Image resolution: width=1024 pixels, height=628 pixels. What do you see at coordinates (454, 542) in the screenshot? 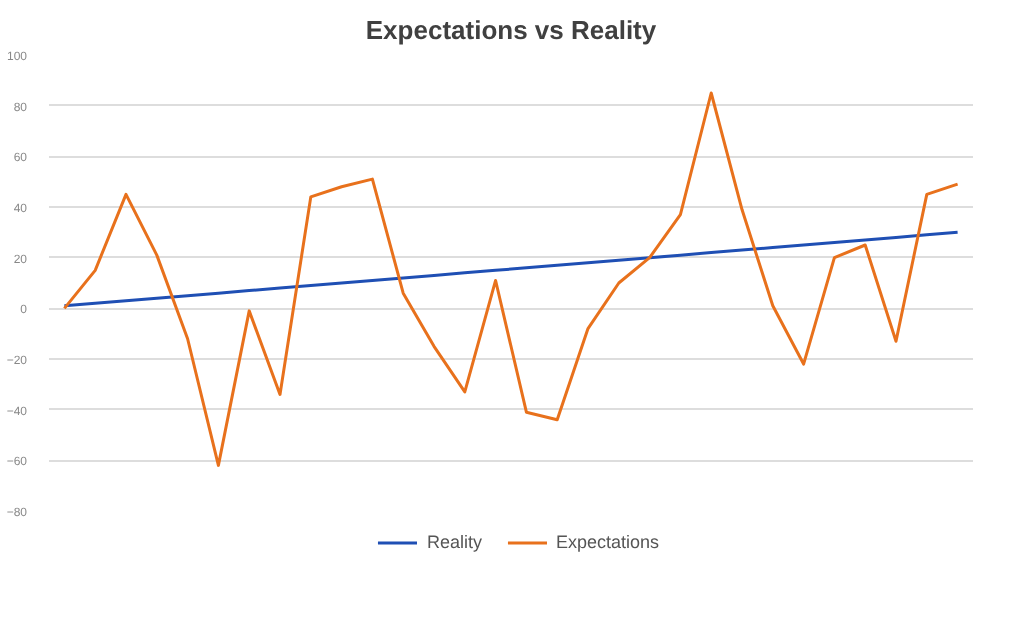
I see `legend-label: Reality` at bounding box center [454, 542].